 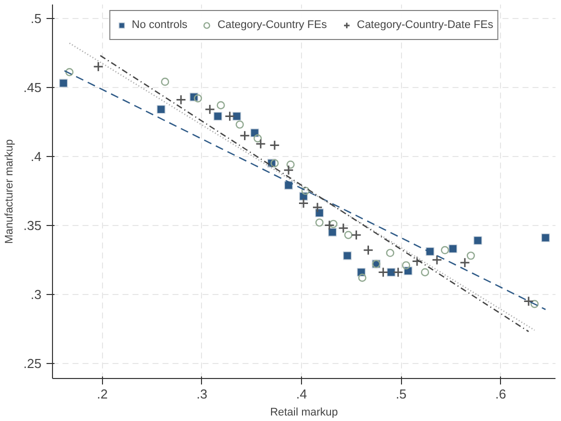 I want to click on y-tick-label: .25, so click(x=32, y=363).